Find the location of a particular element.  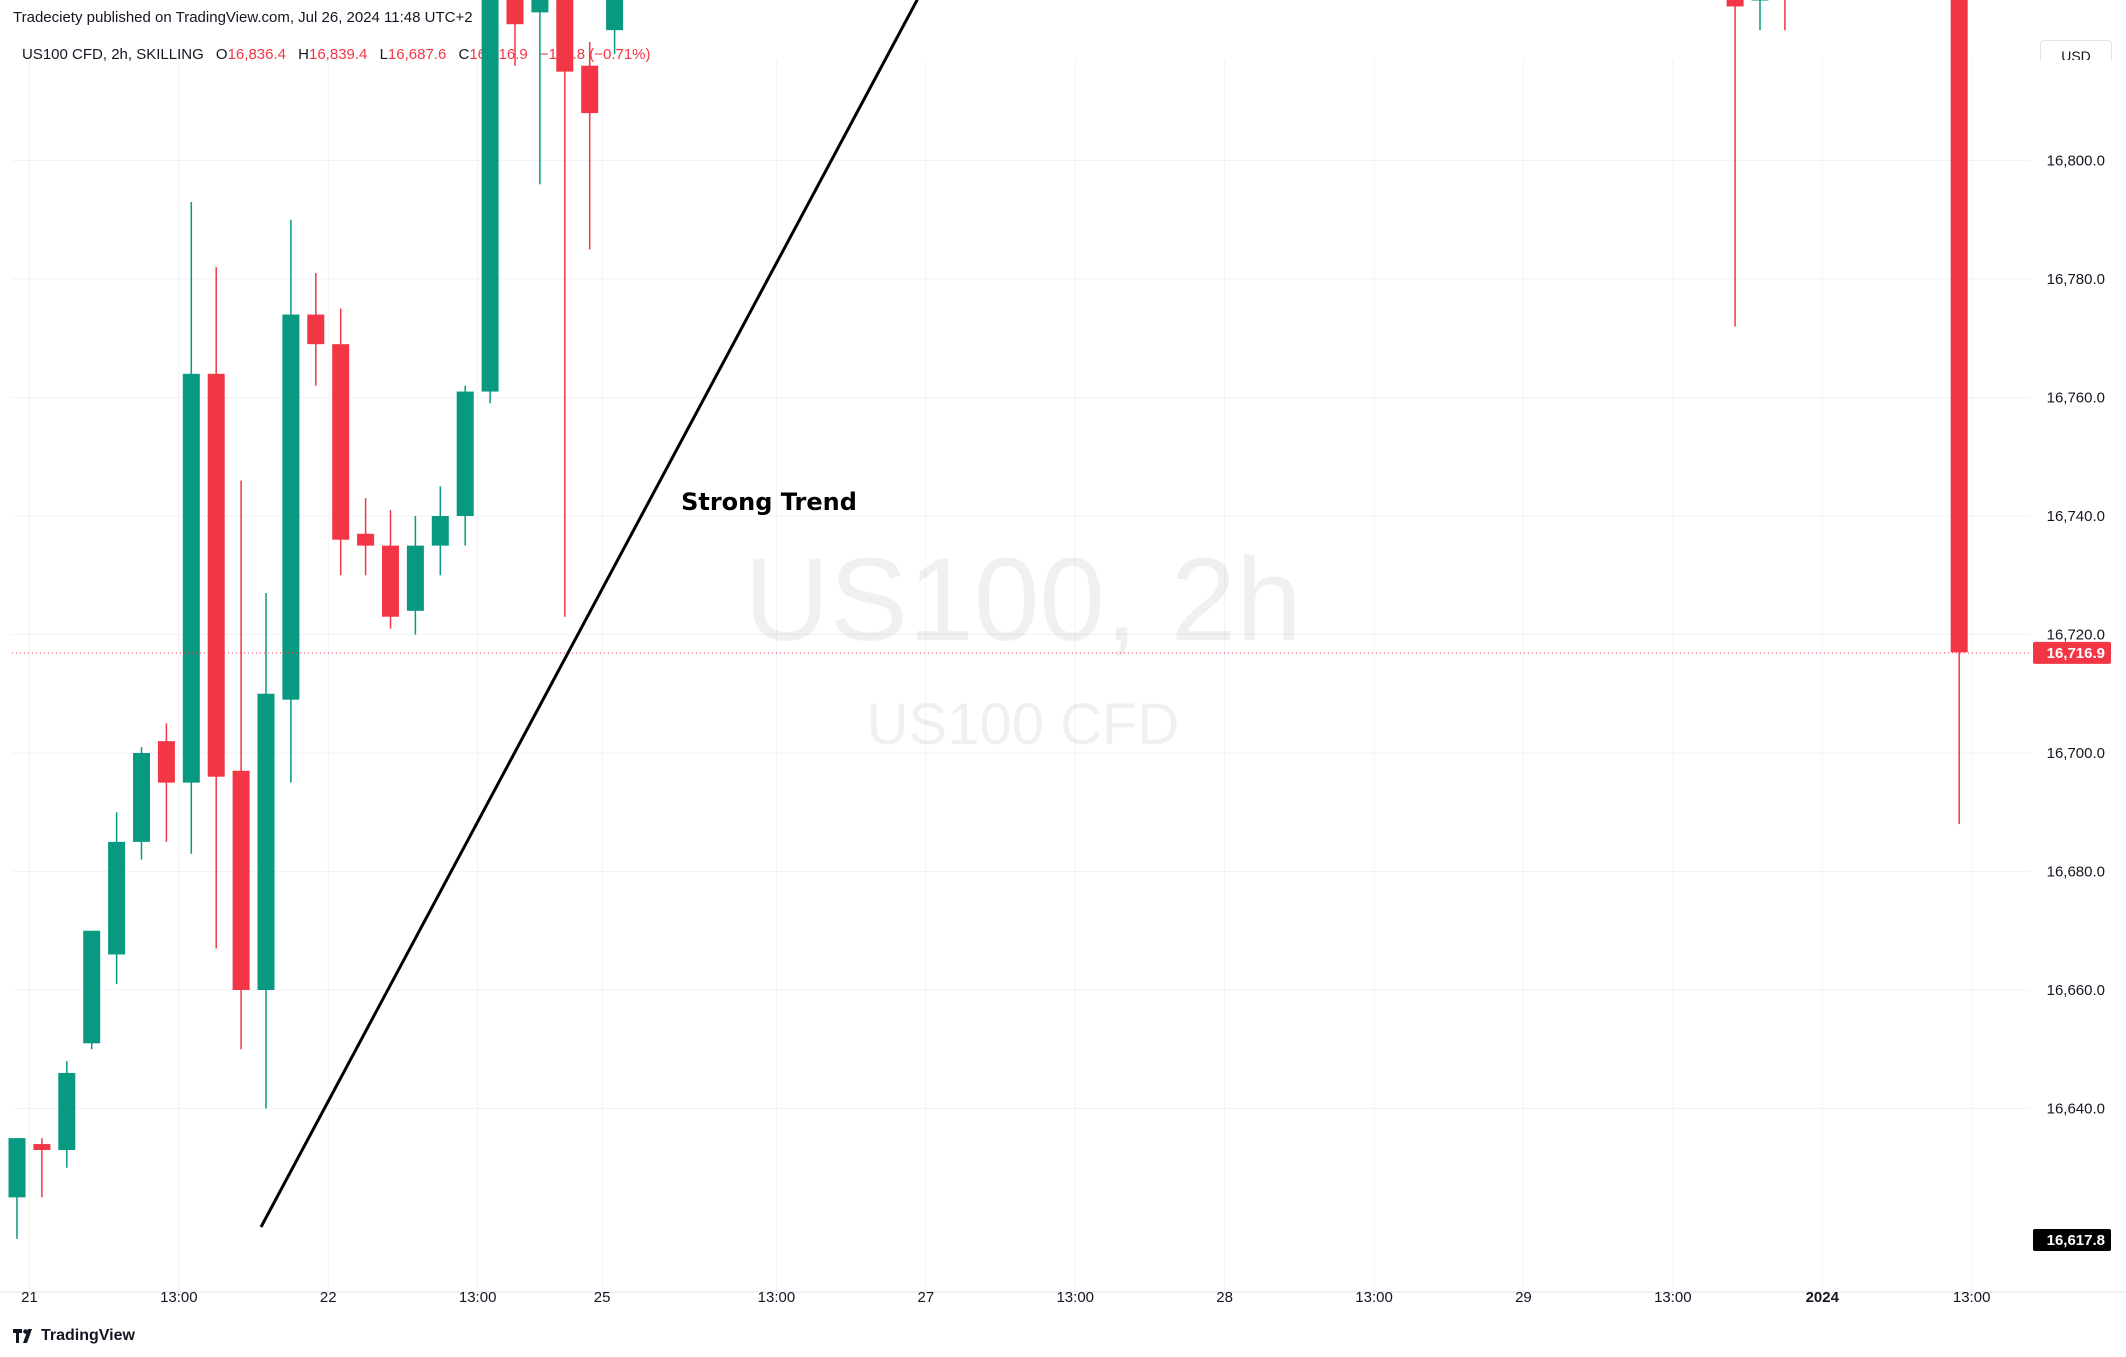

annotation-label: Strong Trend is located at coordinates (769, 502).